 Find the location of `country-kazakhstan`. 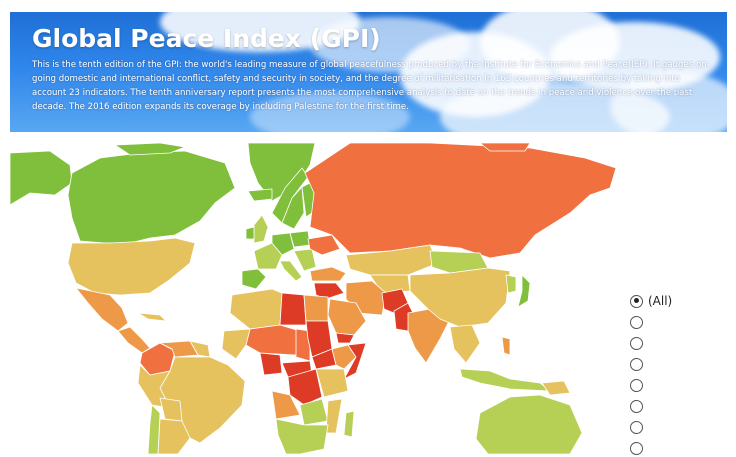

country-kazakhstan is located at coordinates (392, 260).